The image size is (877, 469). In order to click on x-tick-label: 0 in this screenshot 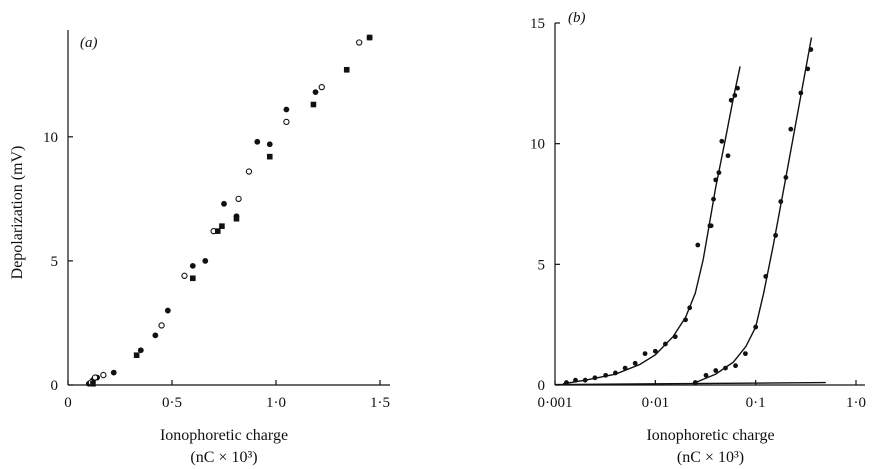, I will do `click(68, 403)`.